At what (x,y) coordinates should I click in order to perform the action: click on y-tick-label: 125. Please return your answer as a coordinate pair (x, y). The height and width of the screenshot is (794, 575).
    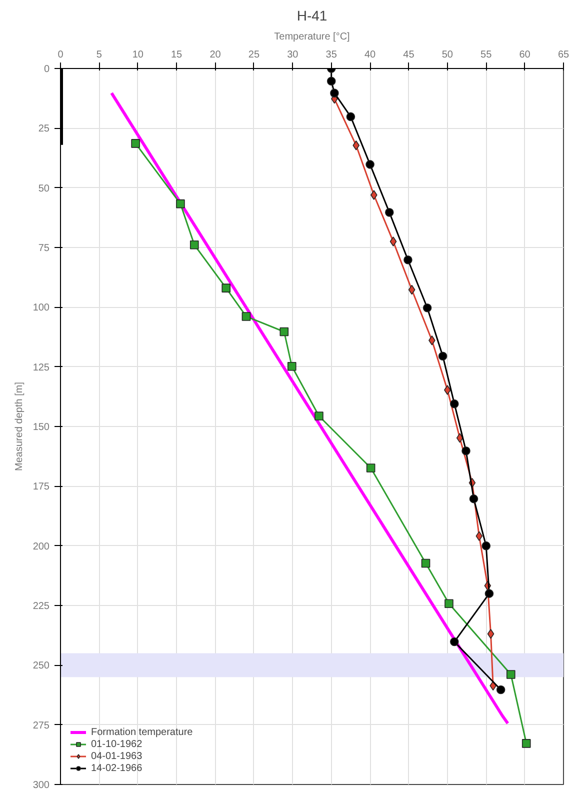
    Looking at the image, I should click on (41, 368).